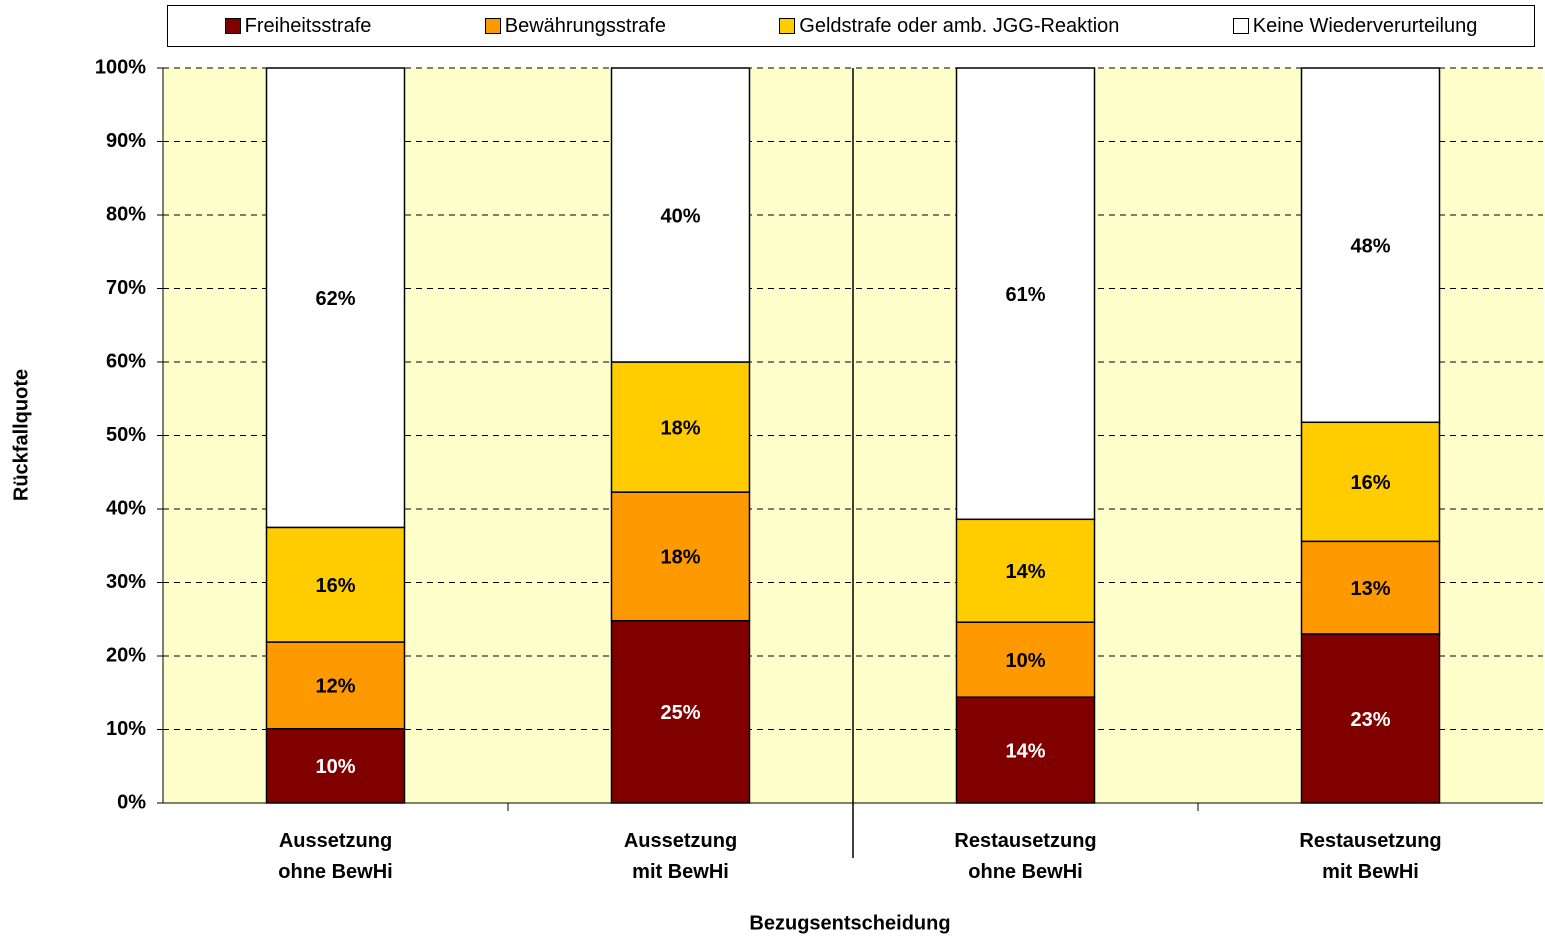  Describe the element at coordinates (585, 25) in the screenshot. I see `legend-label: Bewährungsstrafe` at that location.